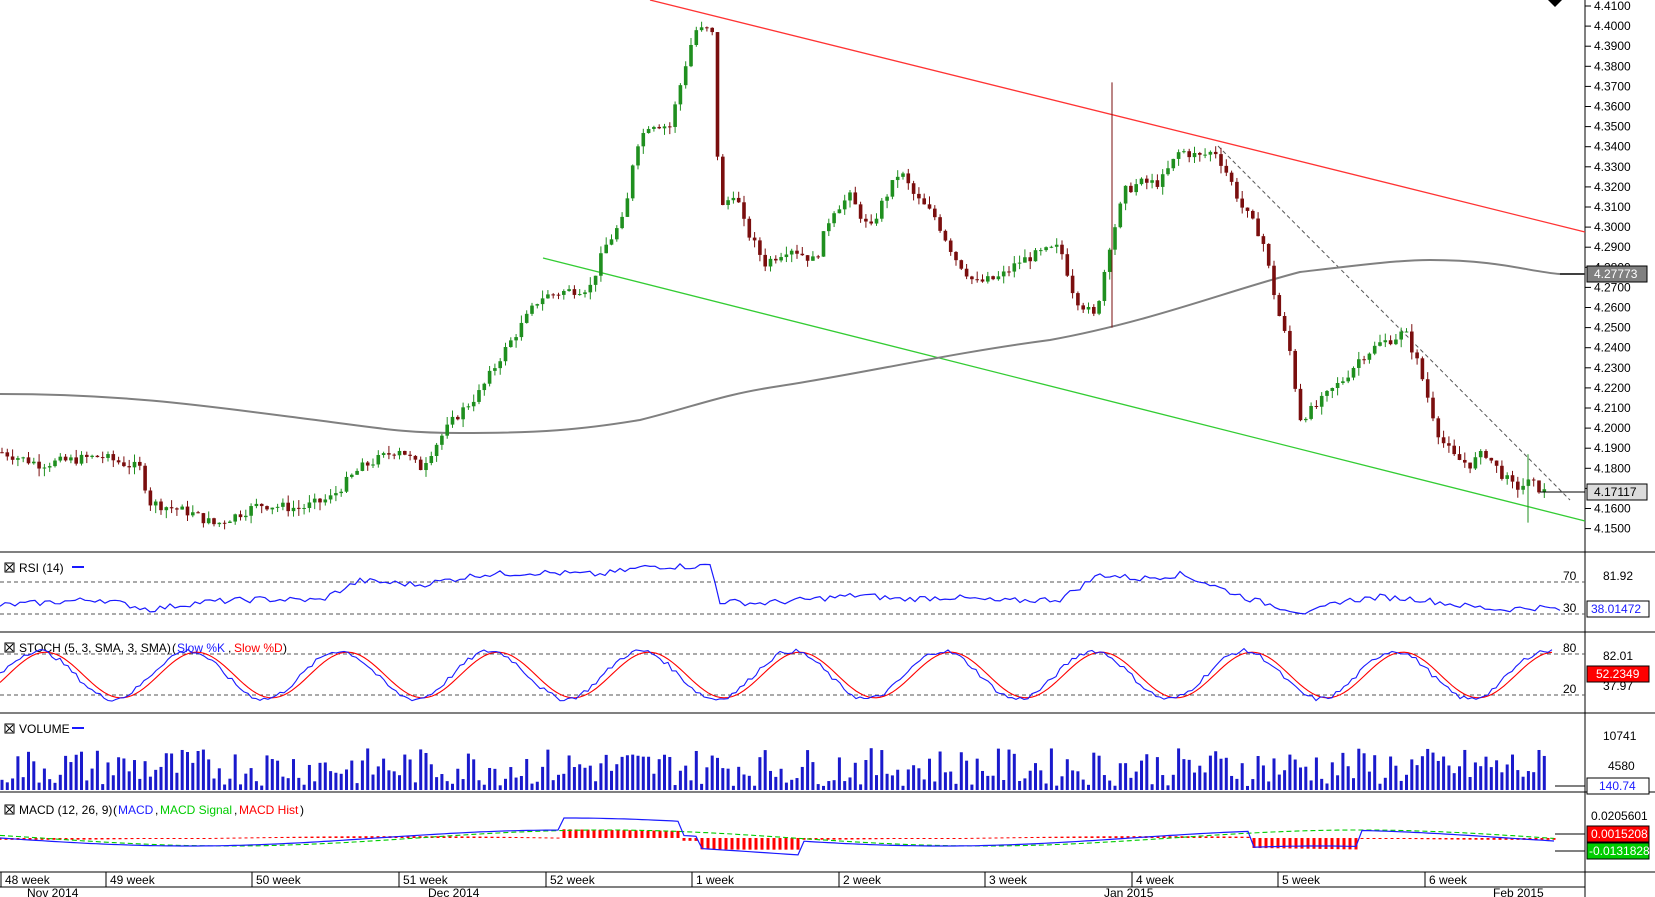 This screenshot has width=1655, height=897. What do you see at coordinates (9, 728) in the screenshot?
I see `volume-toggle-icon` at bounding box center [9, 728].